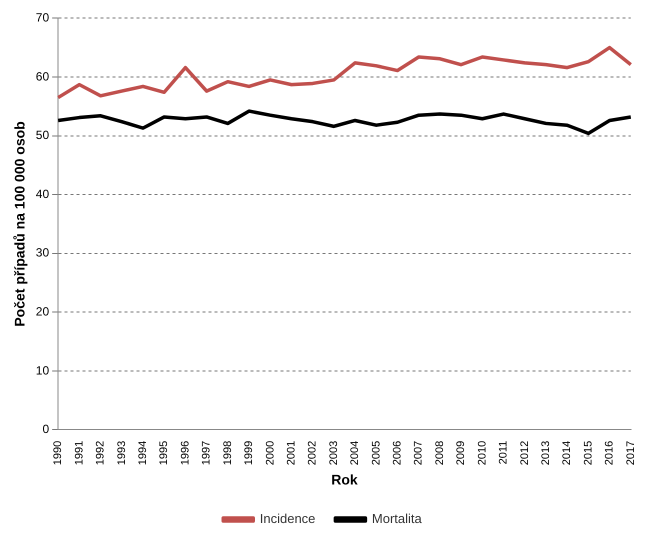 The height and width of the screenshot is (544, 655). What do you see at coordinates (344, 479) in the screenshot?
I see `x-axis-title: Rok` at bounding box center [344, 479].